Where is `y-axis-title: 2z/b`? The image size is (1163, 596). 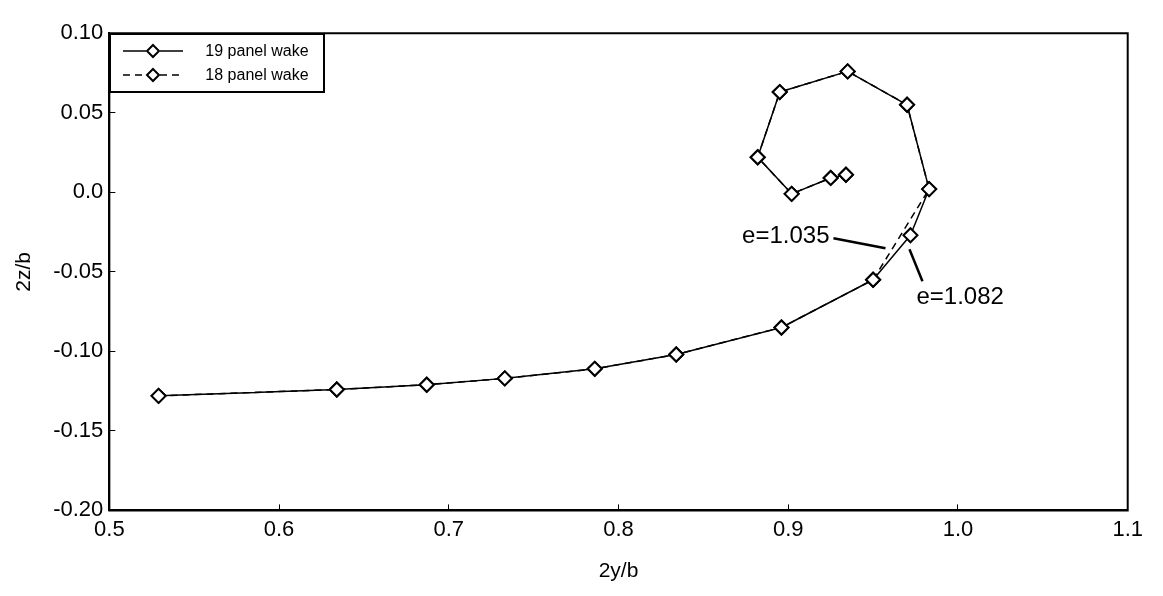 y-axis-title: 2z/b is located at coordinates (23, 271).